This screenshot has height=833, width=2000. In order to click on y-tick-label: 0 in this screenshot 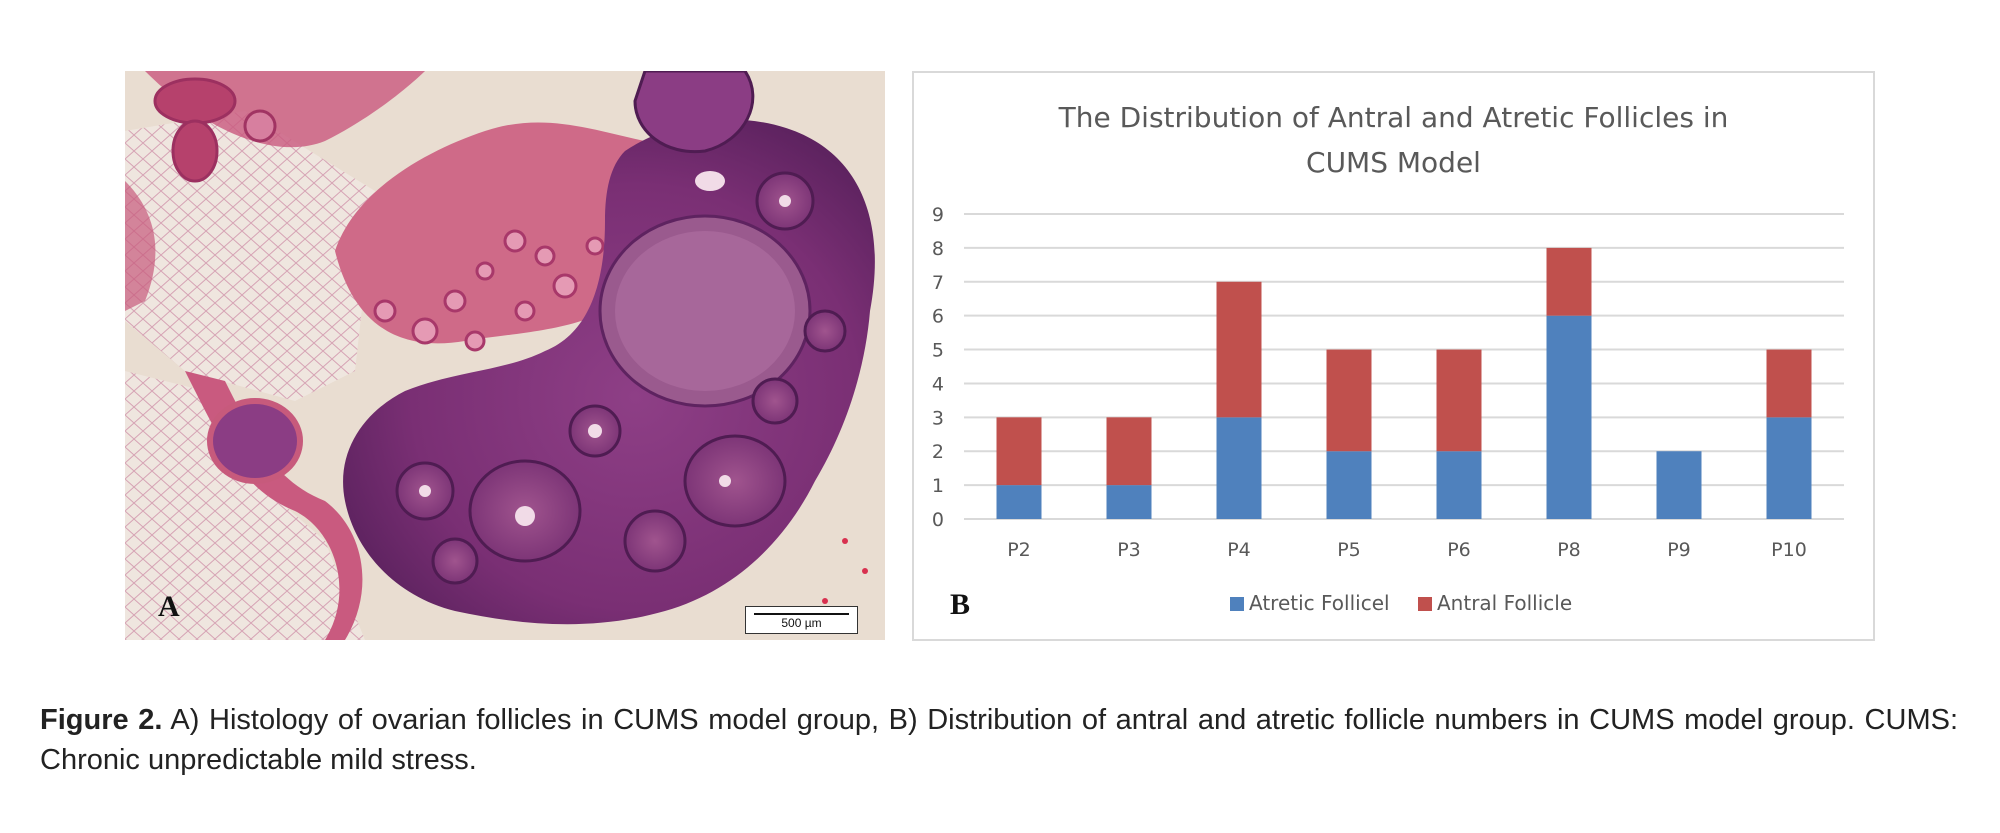, I will do `click(938, 520)`.